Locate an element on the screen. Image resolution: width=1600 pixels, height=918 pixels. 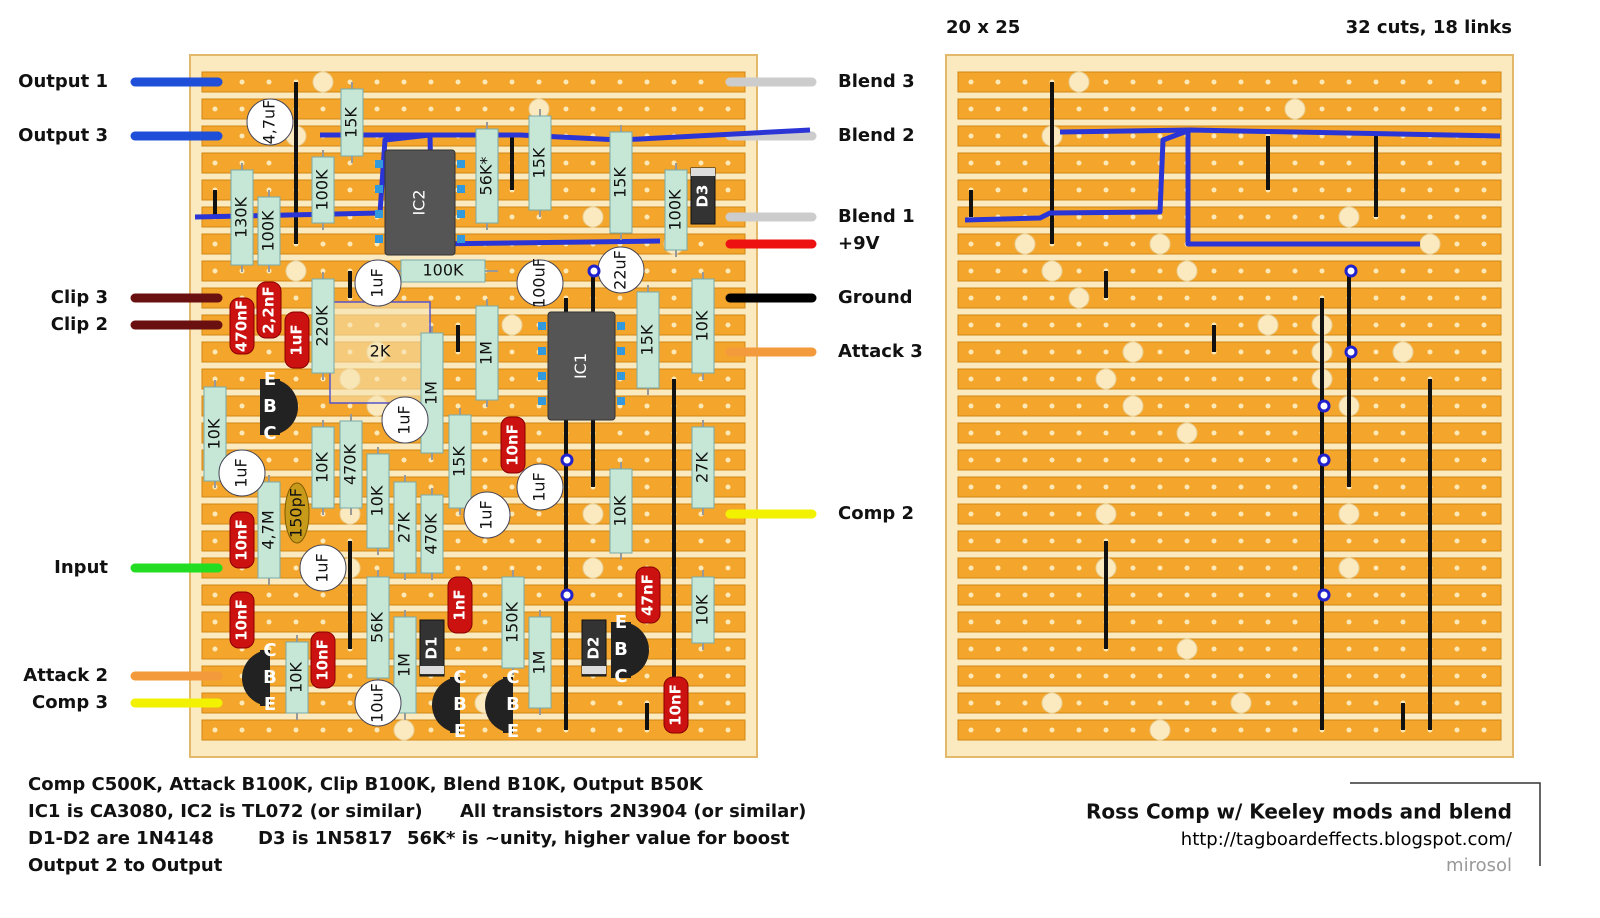
diode-band is located at coordinates (703, 172).